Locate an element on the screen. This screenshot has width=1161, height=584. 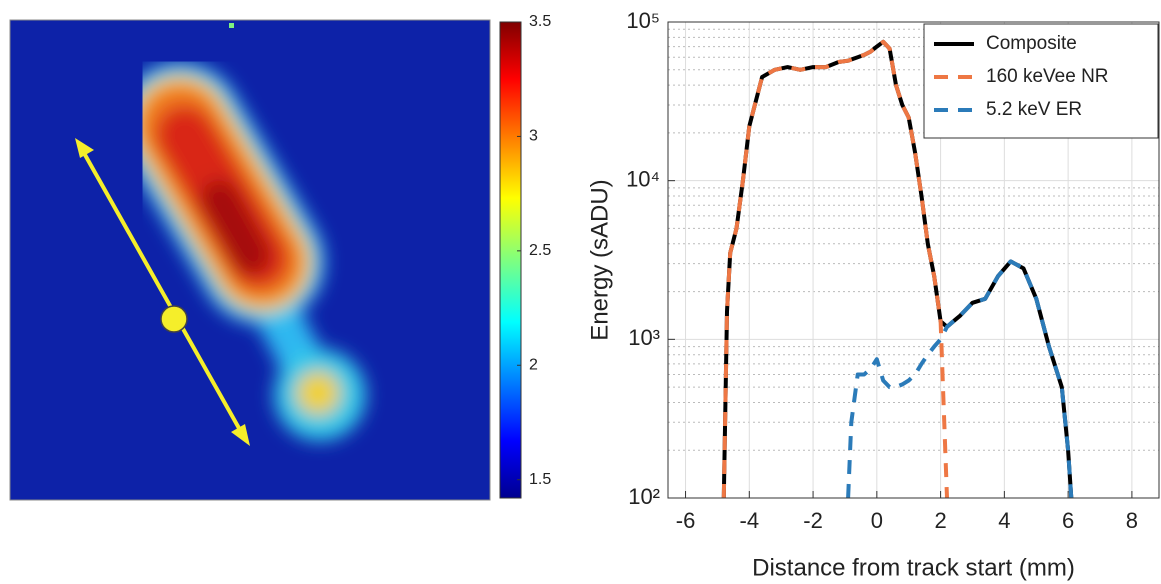
colorbar-tick-label: 1.5 is located at coordinates (540, 479).